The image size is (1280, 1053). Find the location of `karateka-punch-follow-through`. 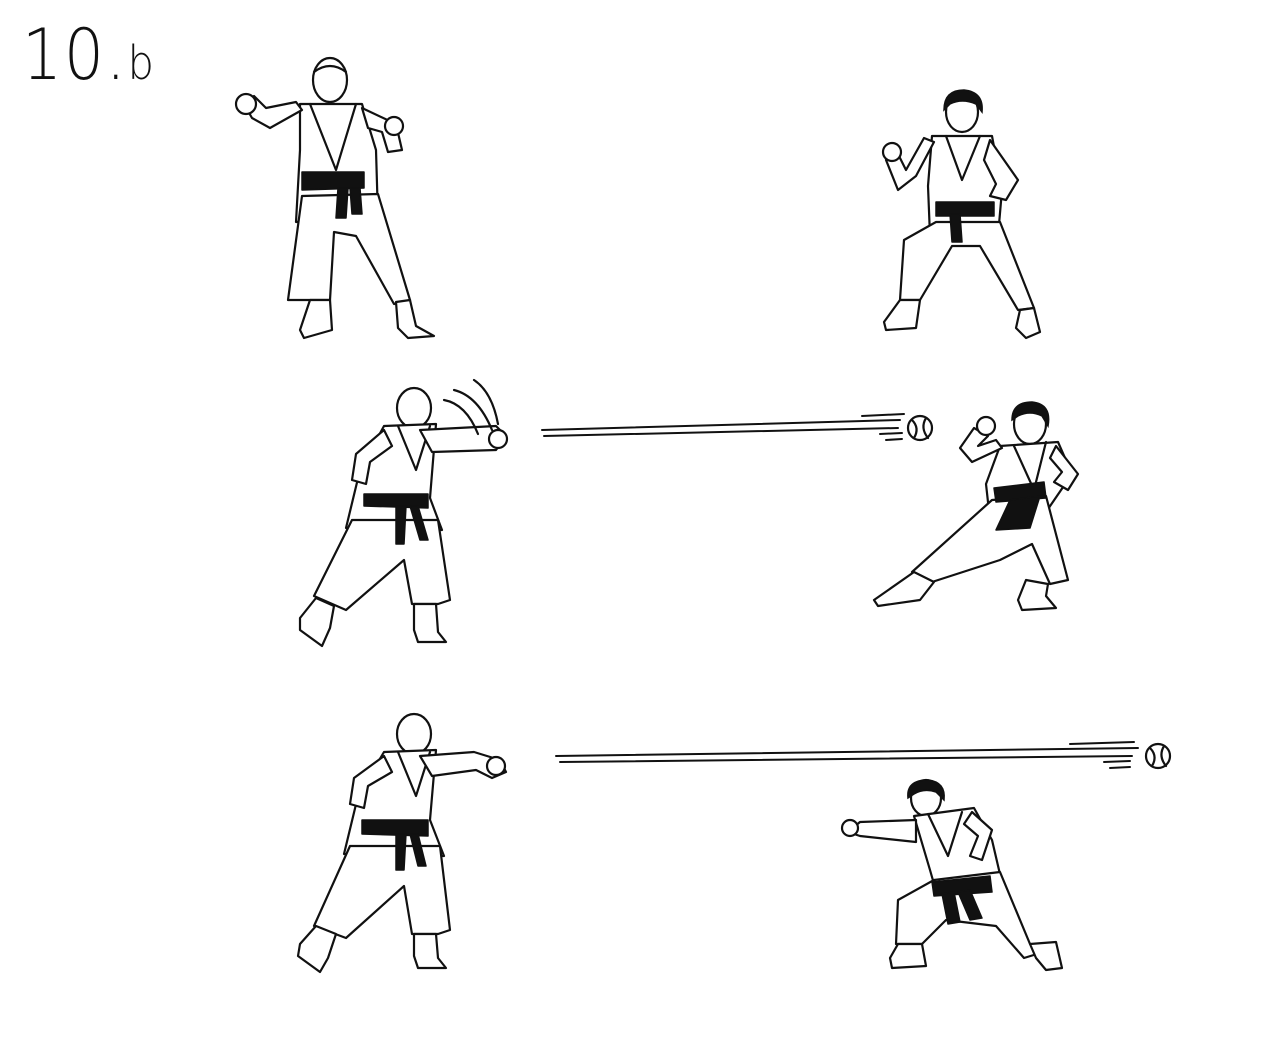

karateka-punch-follow-through is located at coordinates (402, 843).